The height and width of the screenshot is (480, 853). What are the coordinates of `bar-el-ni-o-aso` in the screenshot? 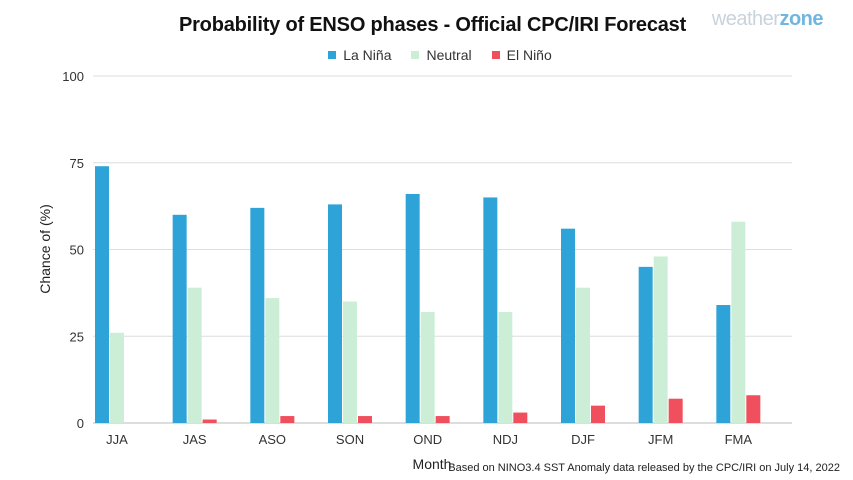 It's located at (287, 419).